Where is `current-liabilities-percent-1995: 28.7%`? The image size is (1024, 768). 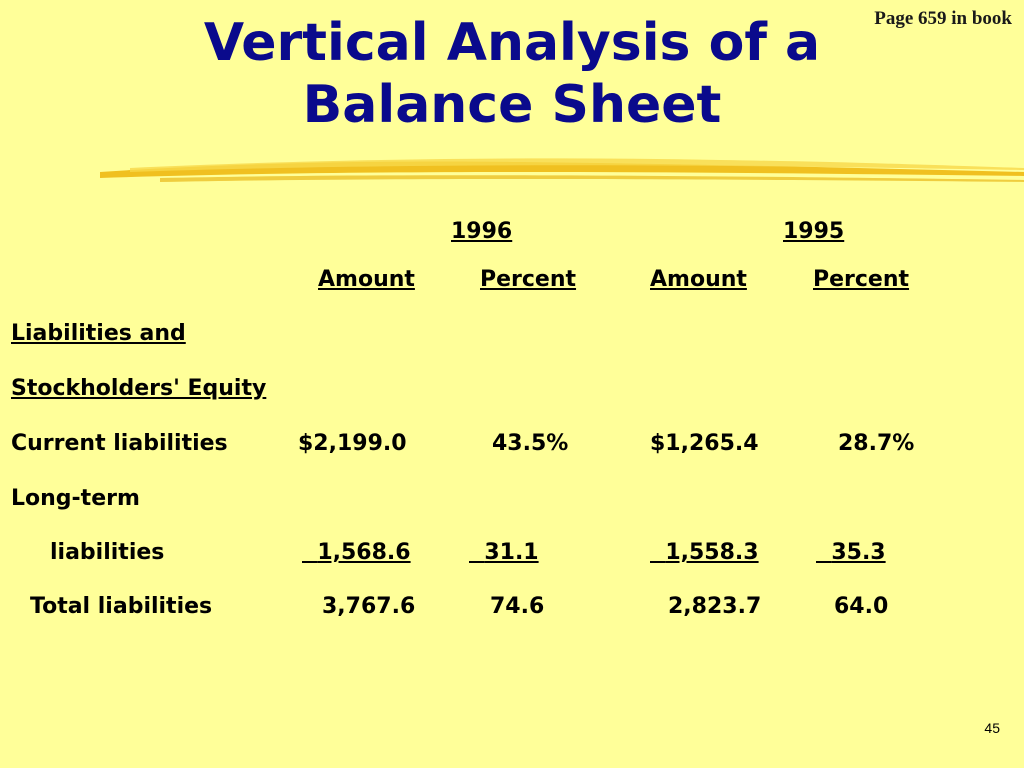
current-liabilities-percent-1995: 28.7% is located at coordinates (876, 443).